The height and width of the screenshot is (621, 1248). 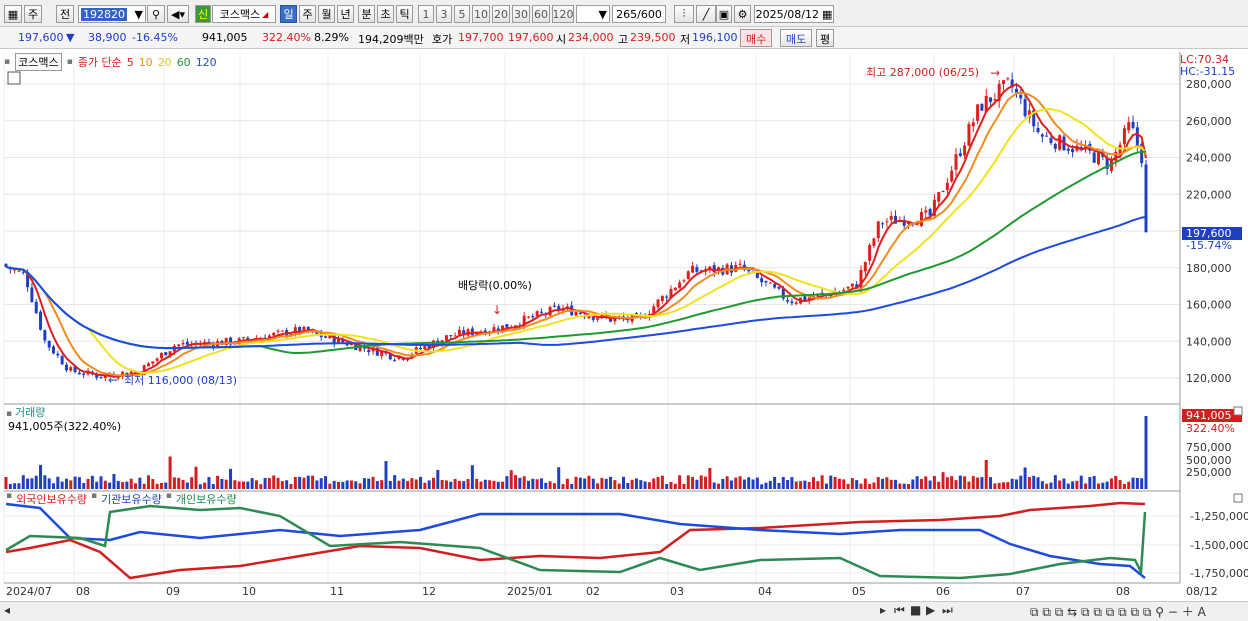 What do you see at coordinates (481, 37) in the screenshot?
I see `bid-price-1: 197,700` at bounding box center [481, 37].